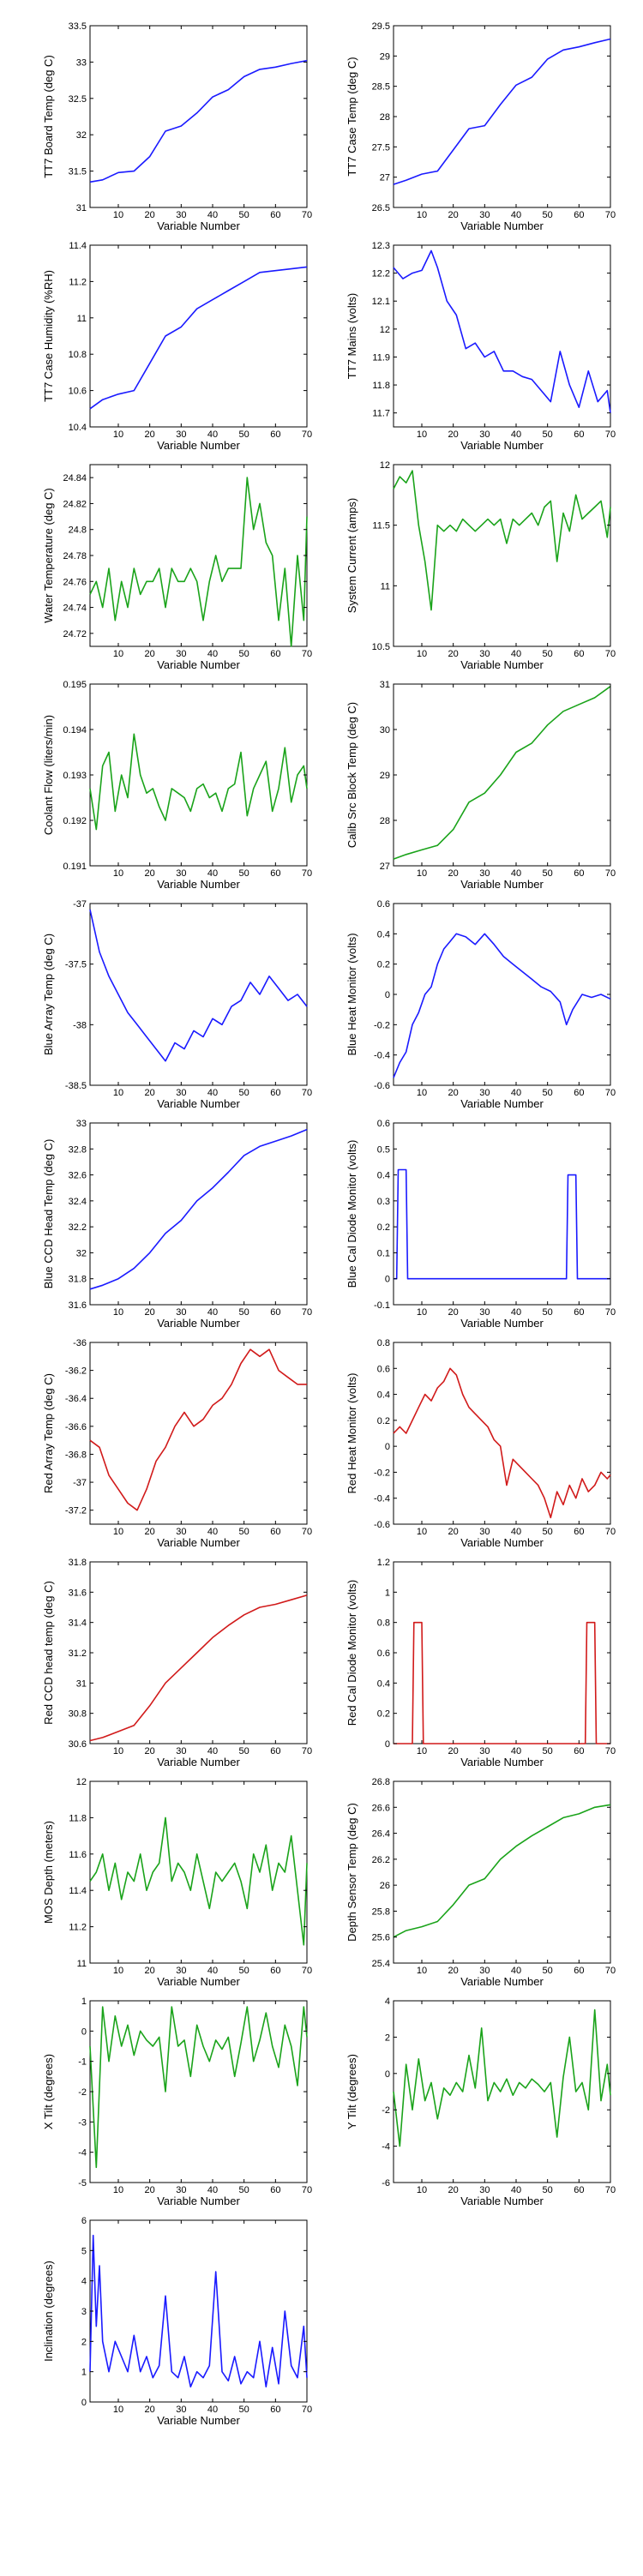 The width and height of the screenshot is (643, 2576). Describe the element at coordinates (381, 1964) in the screenshot. I see `y-tick-label: 25.4` at that location.